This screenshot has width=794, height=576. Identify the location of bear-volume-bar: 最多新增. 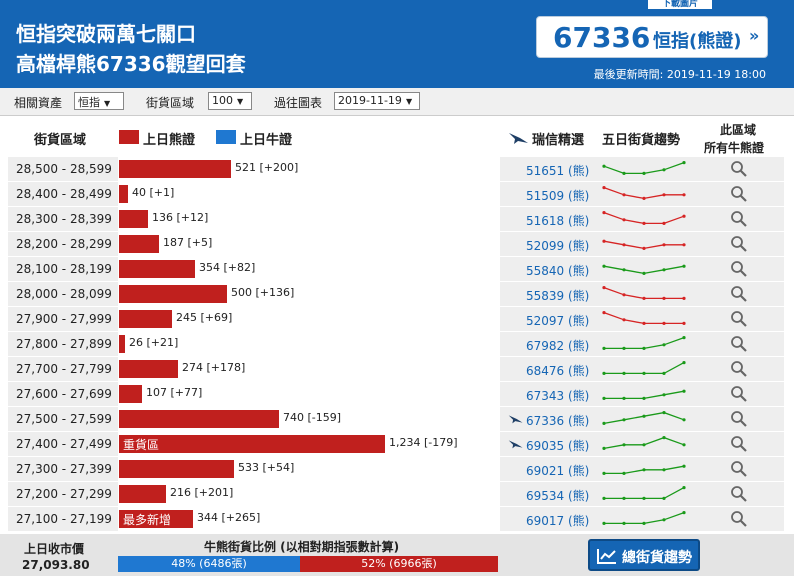
(156, 519).